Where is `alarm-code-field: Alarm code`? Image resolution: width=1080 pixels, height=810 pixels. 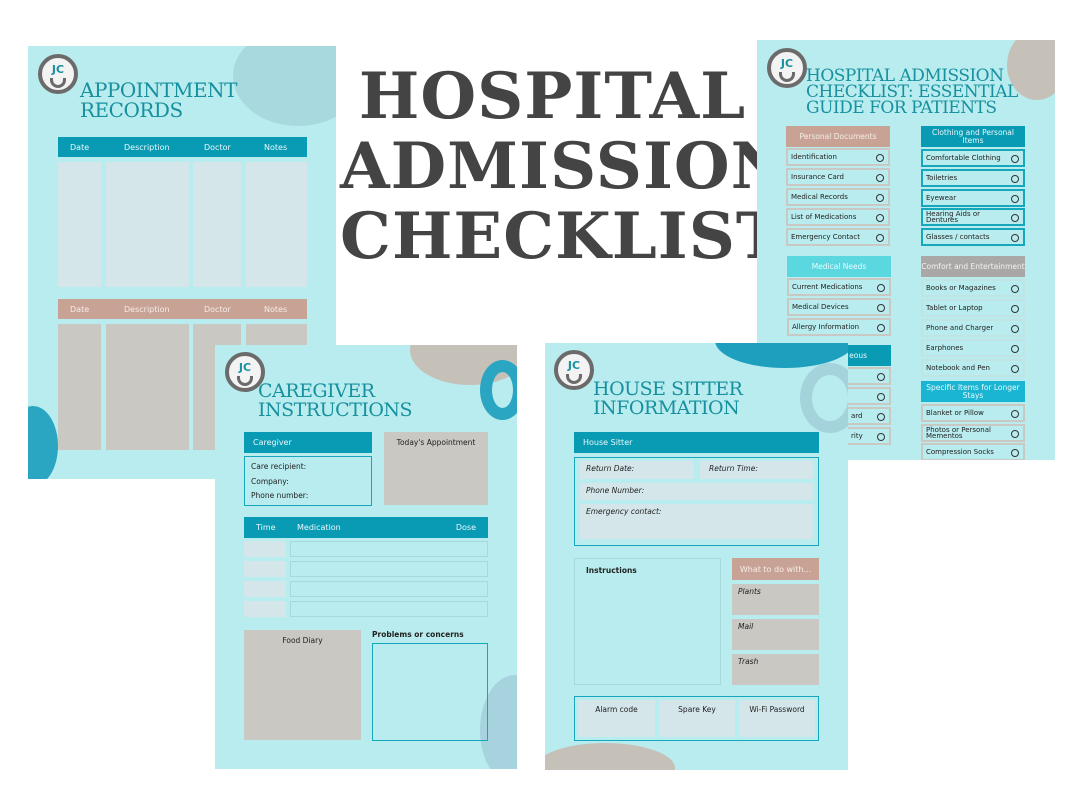
alarm-code-field: Alarm code is located at coordinates (616, 718).